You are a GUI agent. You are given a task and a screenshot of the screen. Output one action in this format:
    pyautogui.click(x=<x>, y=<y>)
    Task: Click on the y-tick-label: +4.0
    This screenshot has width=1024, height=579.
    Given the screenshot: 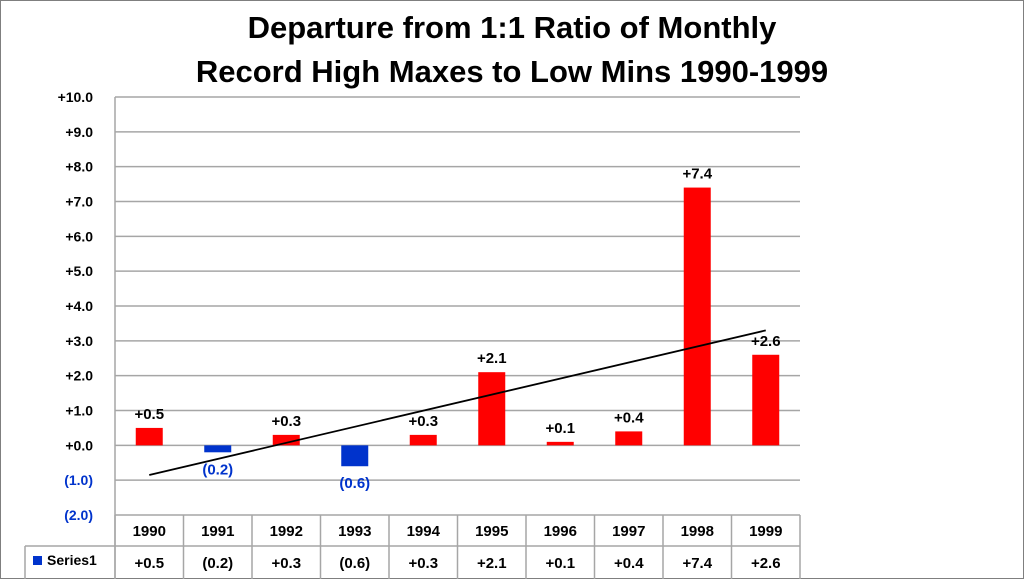 What is the action you would take?
    pyautogui.click(x=79, y=306)
    